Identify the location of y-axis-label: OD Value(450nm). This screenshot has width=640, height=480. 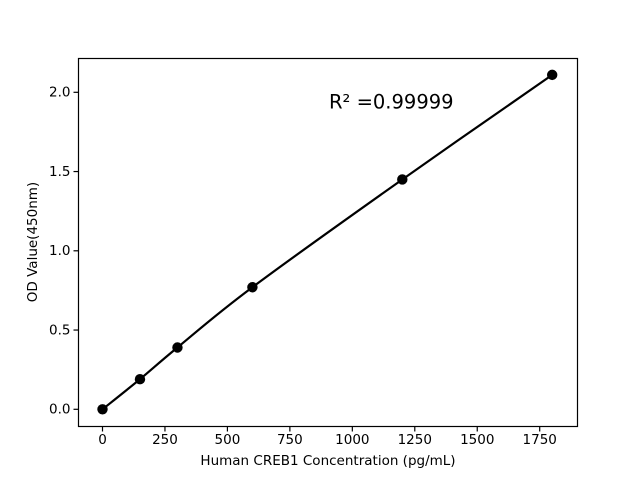
(33, 242).